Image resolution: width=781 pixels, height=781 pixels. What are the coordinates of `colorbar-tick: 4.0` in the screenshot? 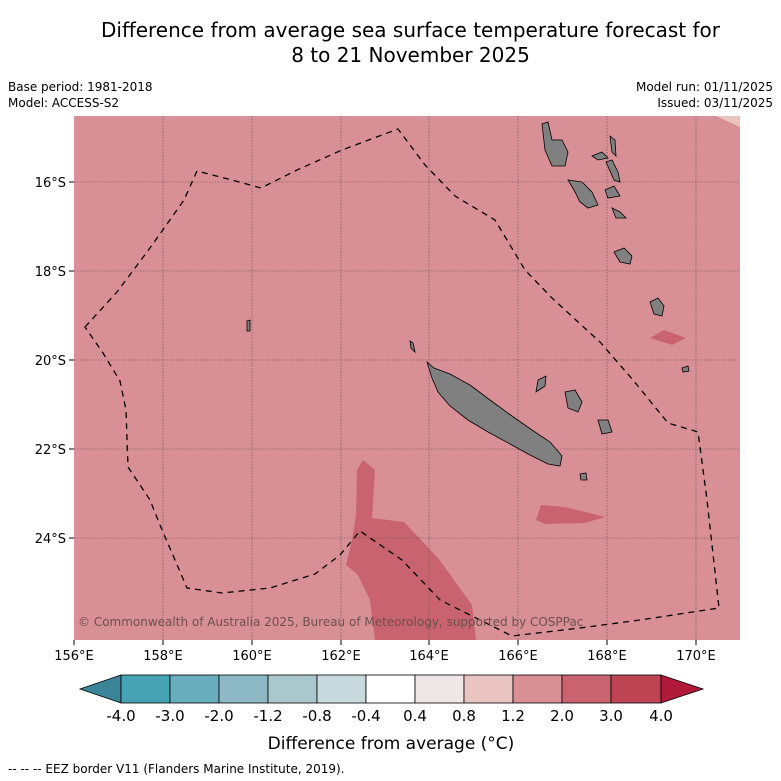 It's located at (661, 716).